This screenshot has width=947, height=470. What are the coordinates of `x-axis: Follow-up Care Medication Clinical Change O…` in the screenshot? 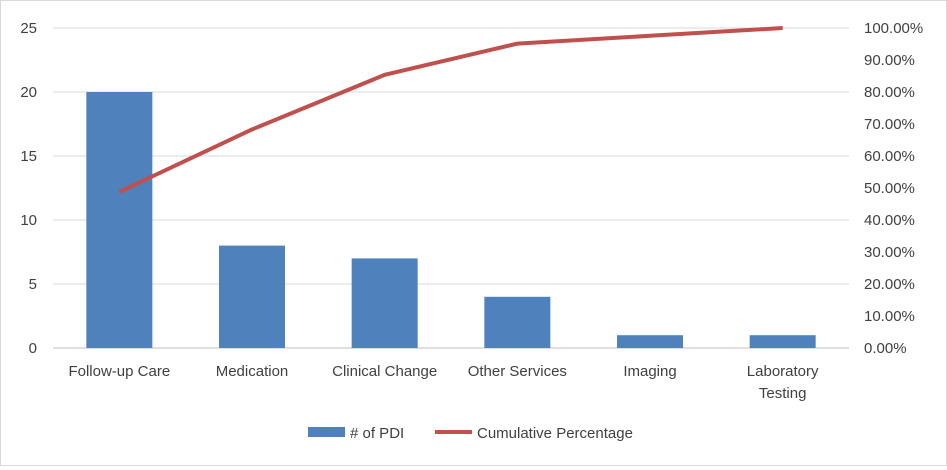 It's located at (443, 382).